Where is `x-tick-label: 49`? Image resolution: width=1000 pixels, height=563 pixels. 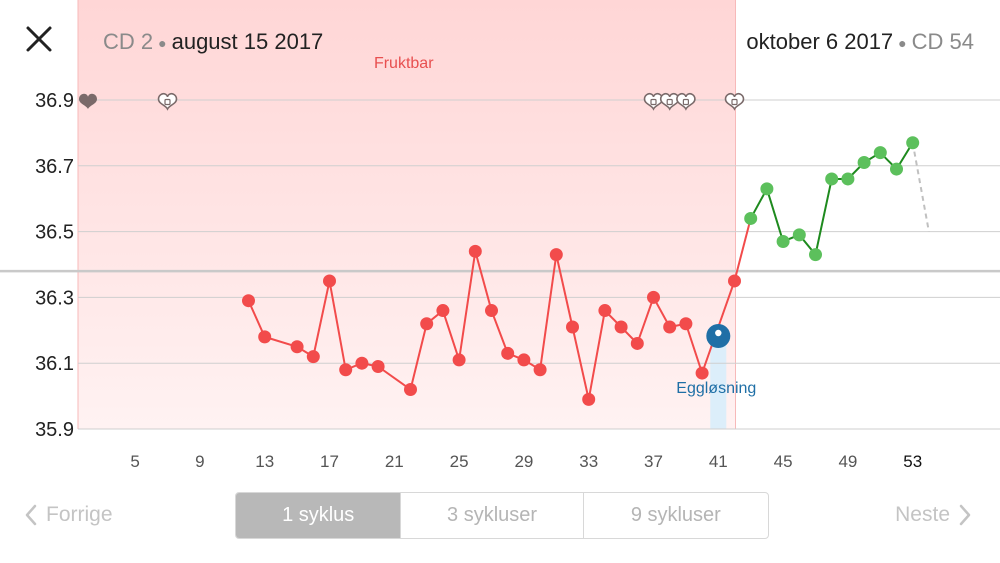
x-tick-label: 49 is located at coordinates (847, 461).